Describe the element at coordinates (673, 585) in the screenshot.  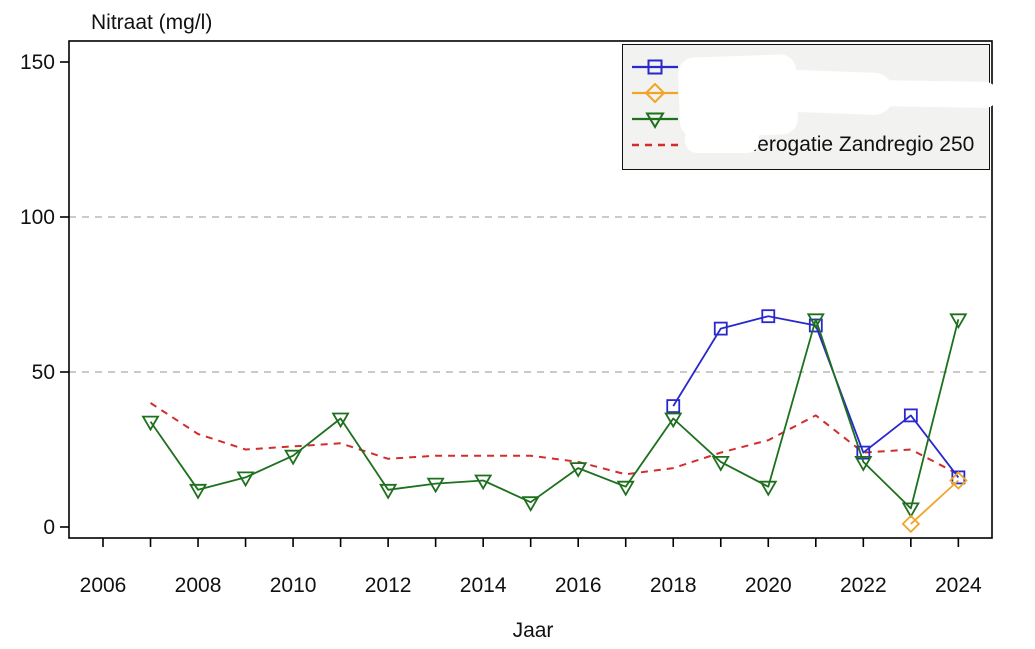
I see `svg-text: 2018` at that location.